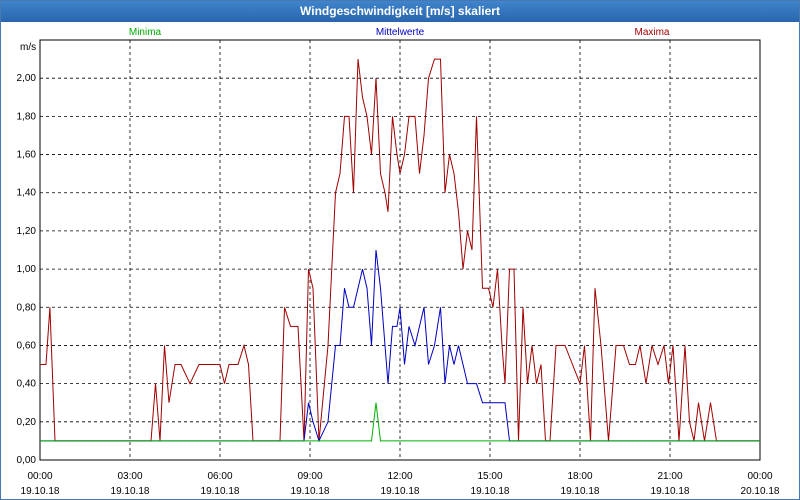 This screenshot has height=500, width=800. Describe the element at coordinates (27, 155) in the screenshot. I see `y-tick-label: 1,60` at that location.